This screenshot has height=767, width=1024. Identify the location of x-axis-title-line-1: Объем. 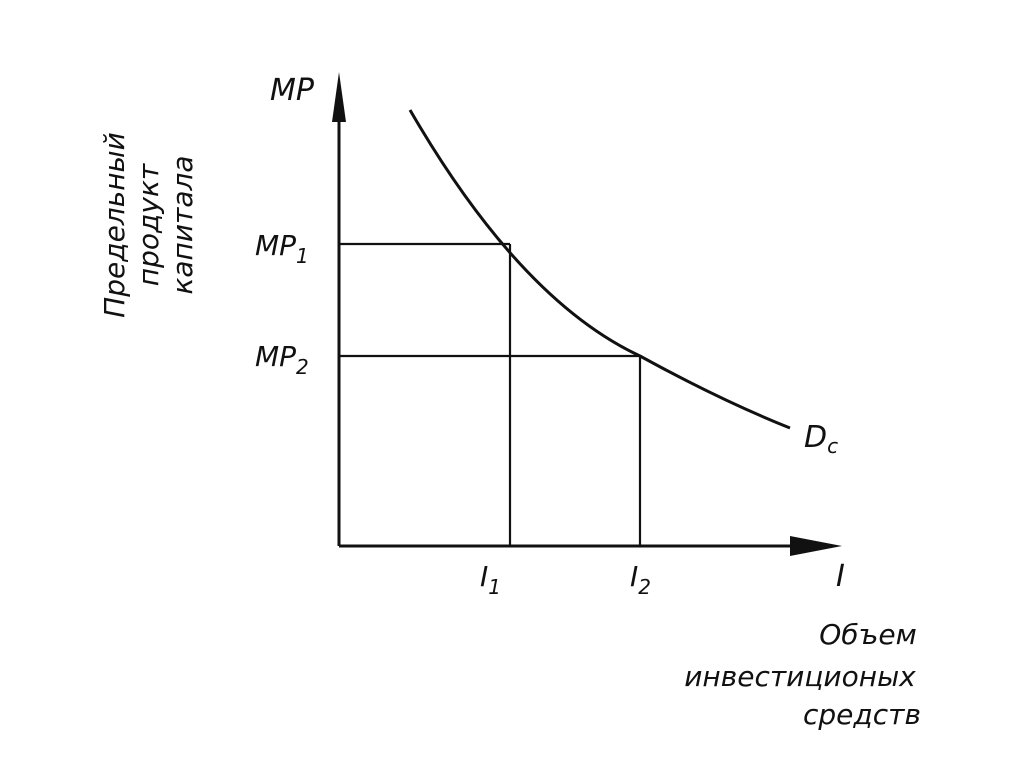
(867, 634).